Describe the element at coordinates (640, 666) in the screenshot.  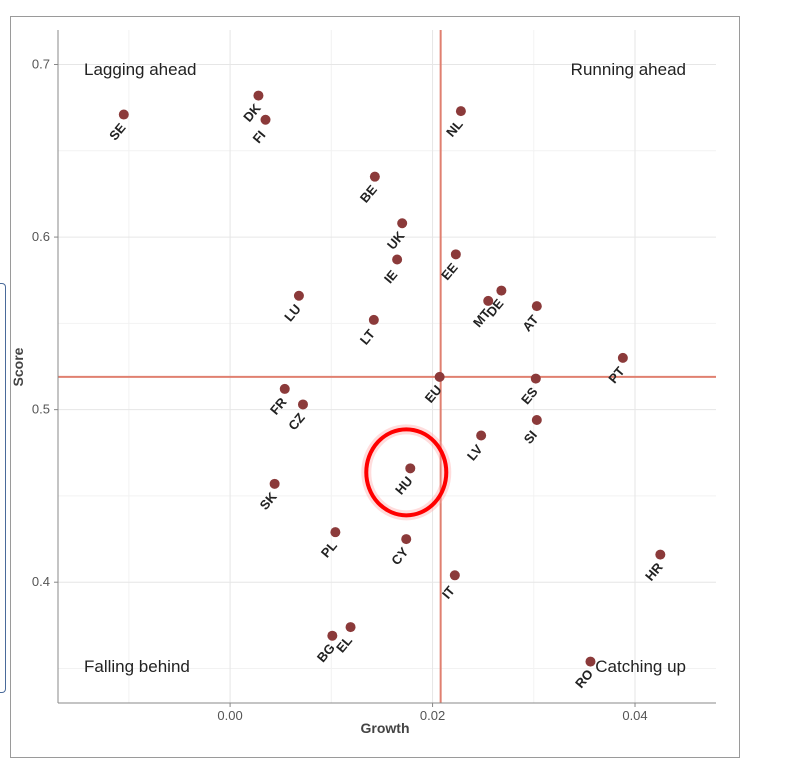
I see `quadrant-label-bottom-right: Catching up` at that location.